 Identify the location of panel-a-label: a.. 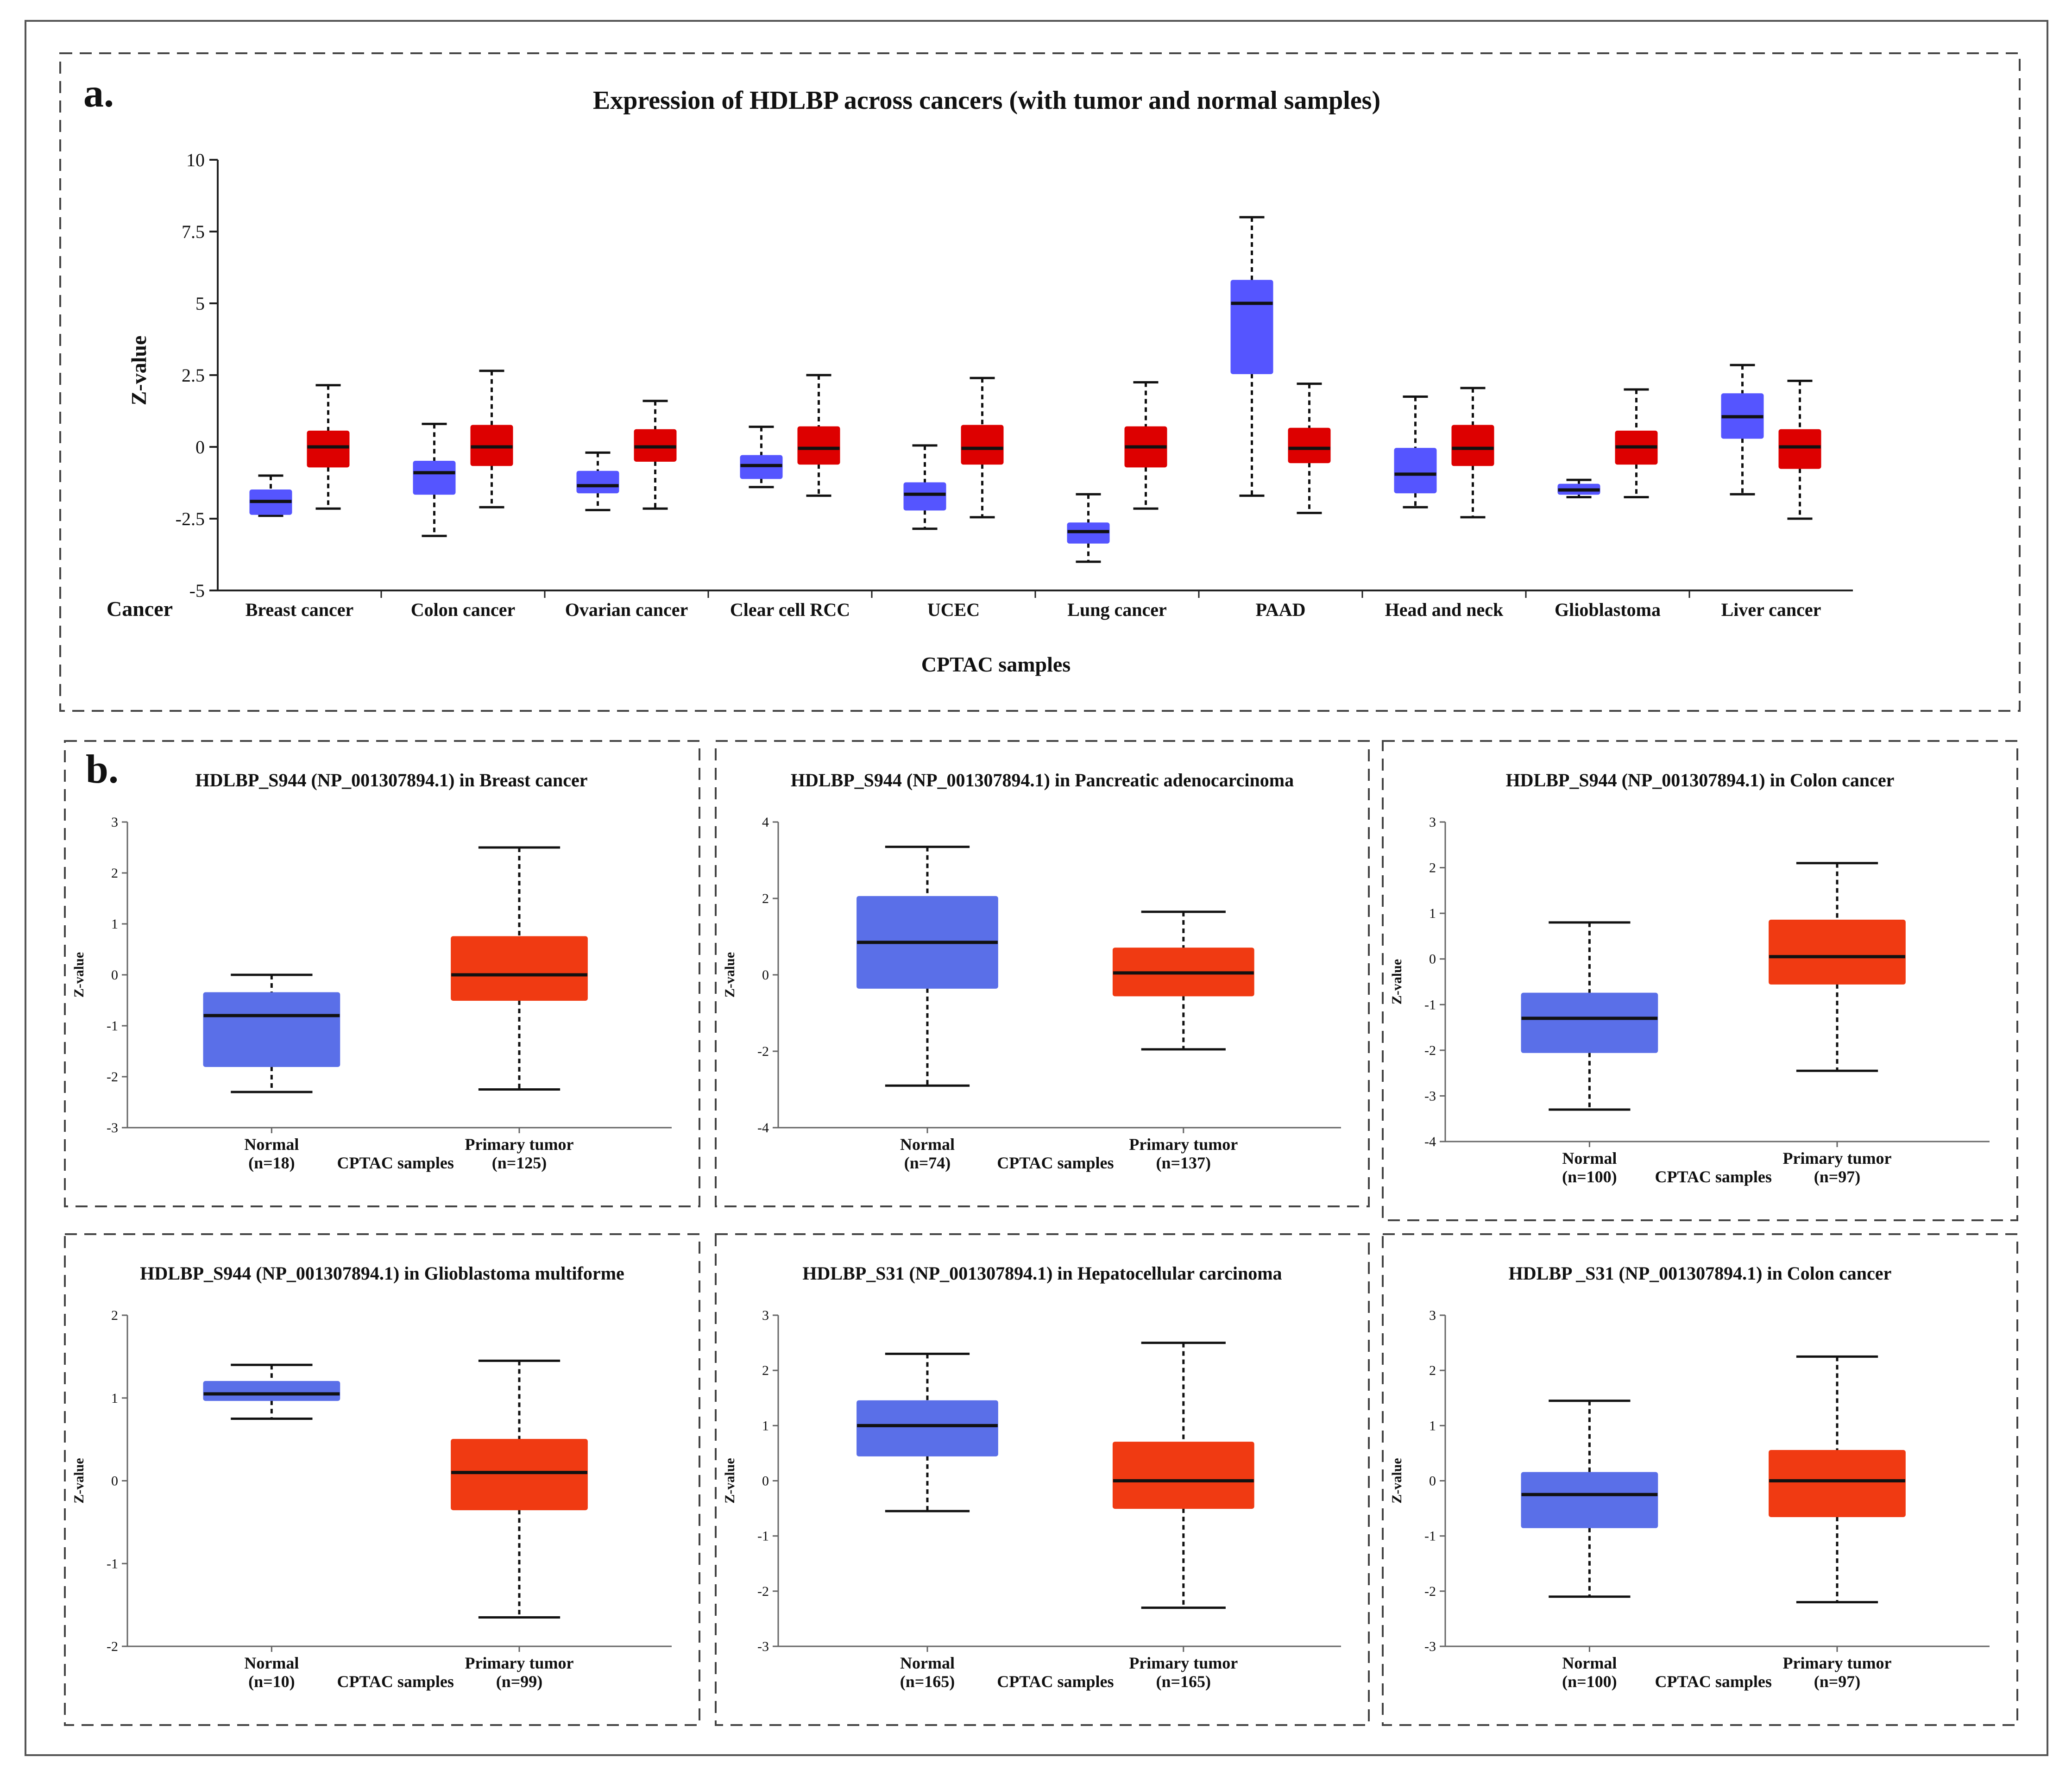
(99, 93).